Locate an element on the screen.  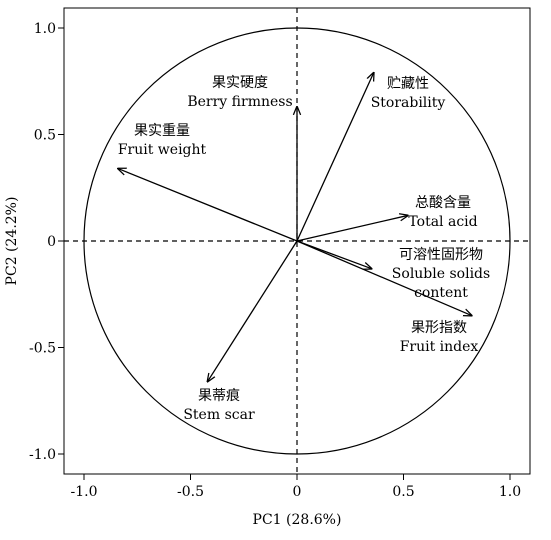
label-line: Total acid is located at coordinates (442, 222).